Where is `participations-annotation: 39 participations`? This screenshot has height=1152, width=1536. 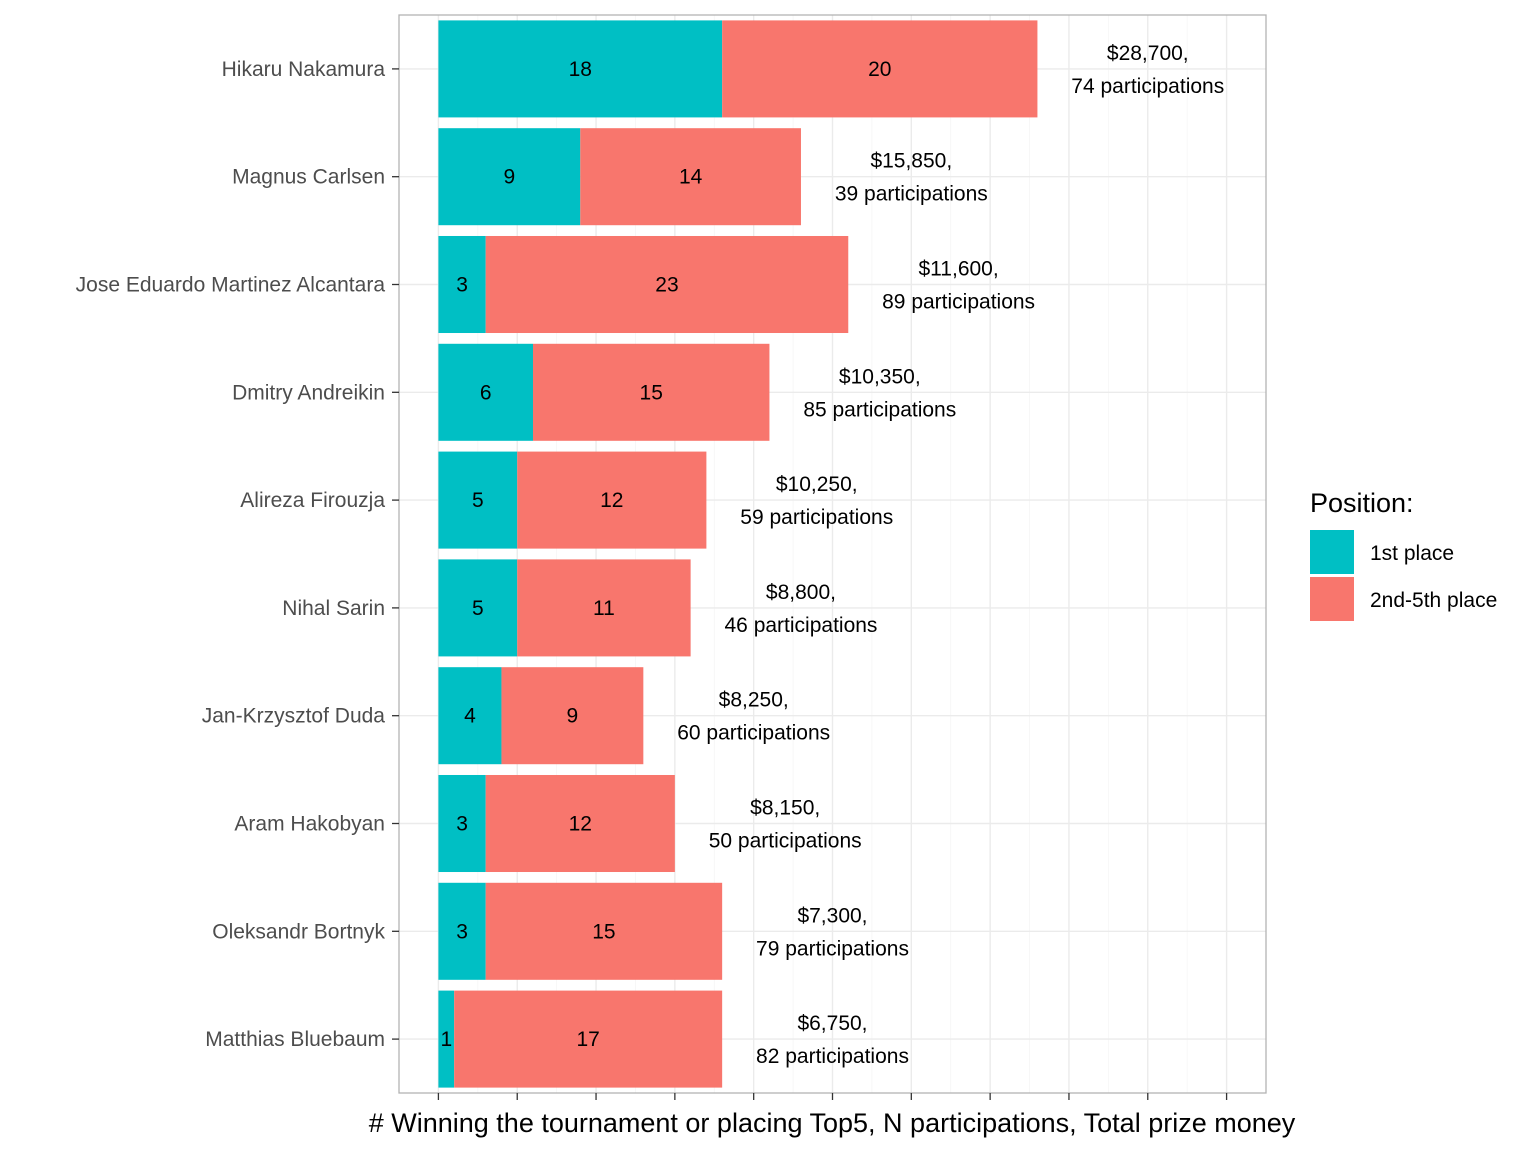 participations-annotation: 39 participations is located at coordinates (911, 194).